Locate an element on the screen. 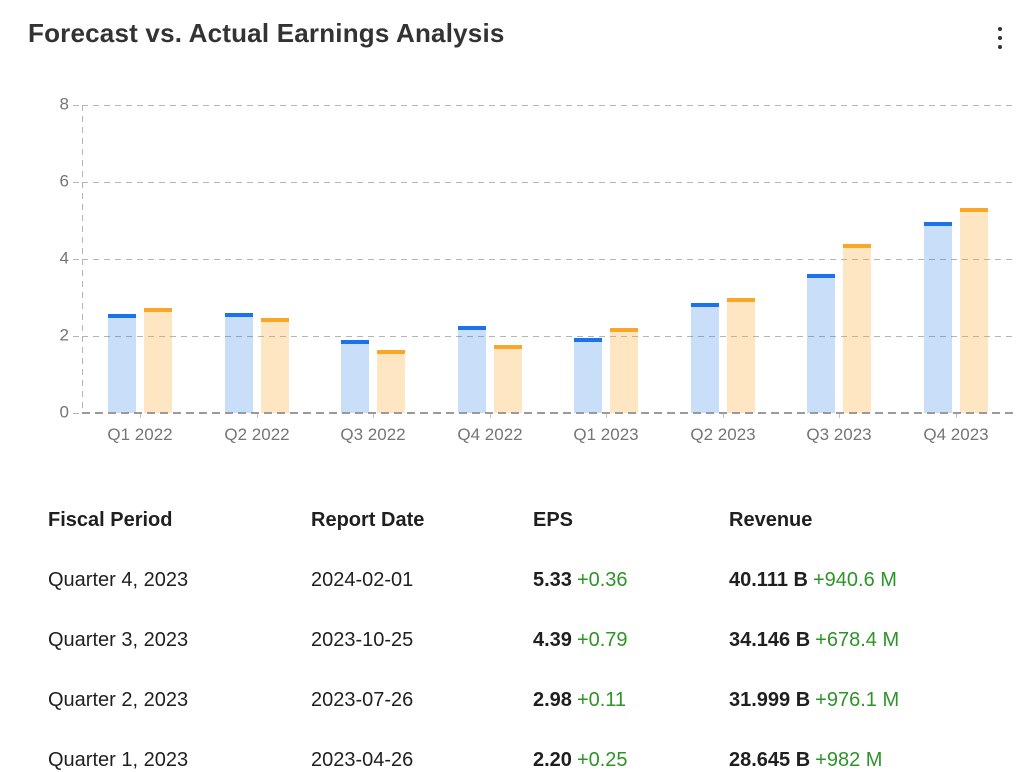 Image resolution: width=1024 pixels, height=772 pixels. bar-actual-q1-2023 is located at coordinates (624, 370).